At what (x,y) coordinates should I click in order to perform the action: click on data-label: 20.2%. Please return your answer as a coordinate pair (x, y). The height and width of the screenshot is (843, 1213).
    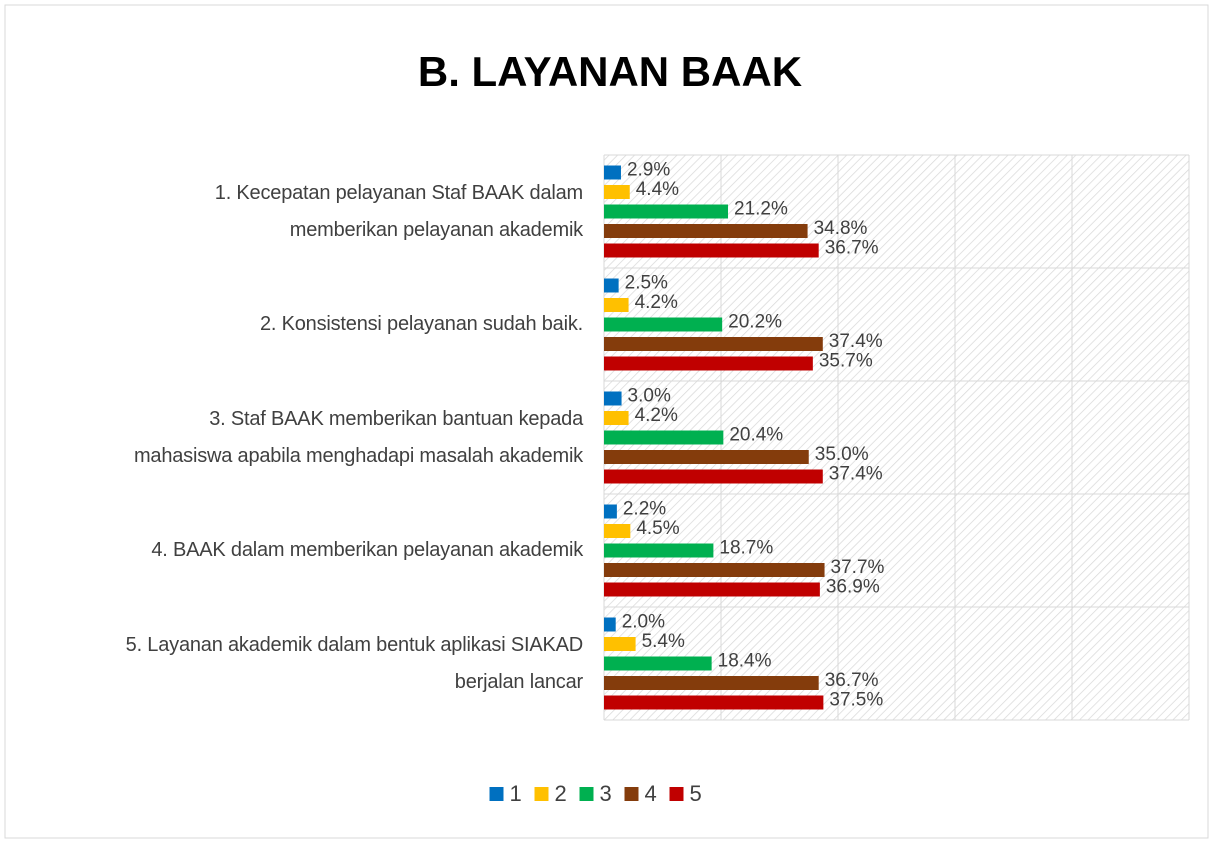
    Looking at the image, I should click on (755, 322).